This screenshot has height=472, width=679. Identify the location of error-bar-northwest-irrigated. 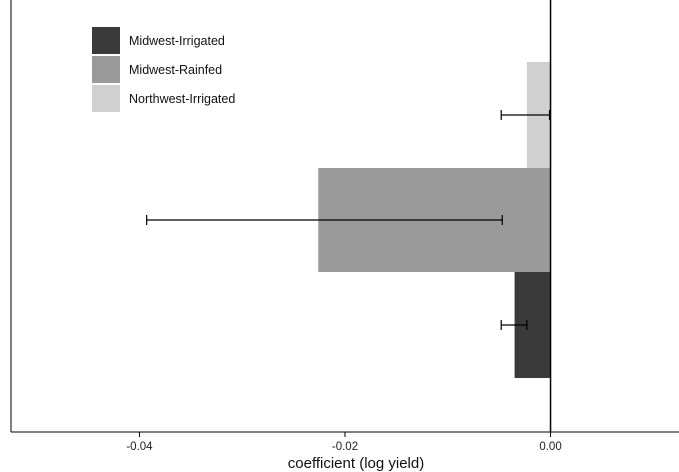
(525, 115).